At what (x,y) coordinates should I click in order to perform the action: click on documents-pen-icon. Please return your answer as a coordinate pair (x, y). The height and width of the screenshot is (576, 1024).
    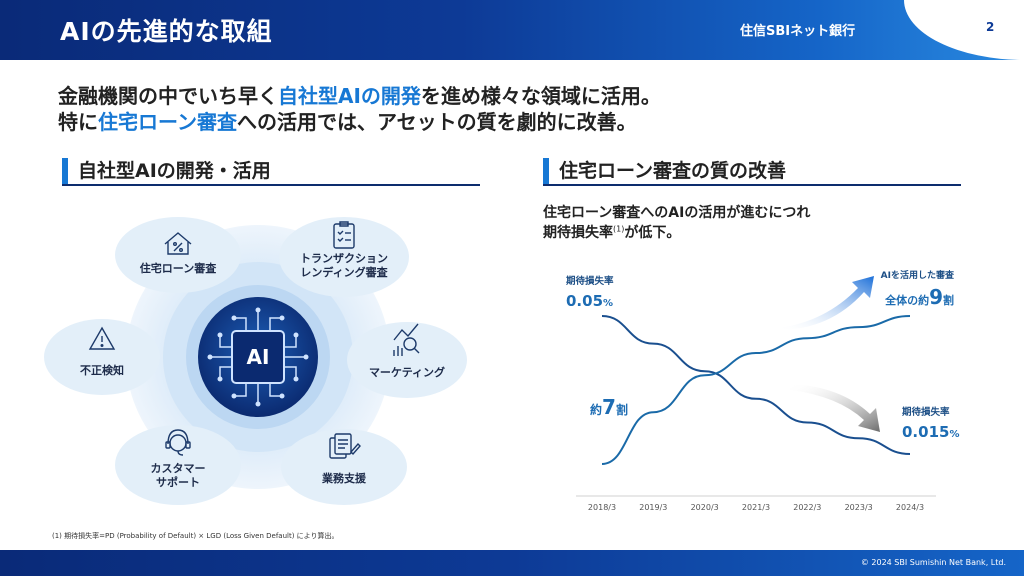
    Looking at the image, I should click on (345, 446).